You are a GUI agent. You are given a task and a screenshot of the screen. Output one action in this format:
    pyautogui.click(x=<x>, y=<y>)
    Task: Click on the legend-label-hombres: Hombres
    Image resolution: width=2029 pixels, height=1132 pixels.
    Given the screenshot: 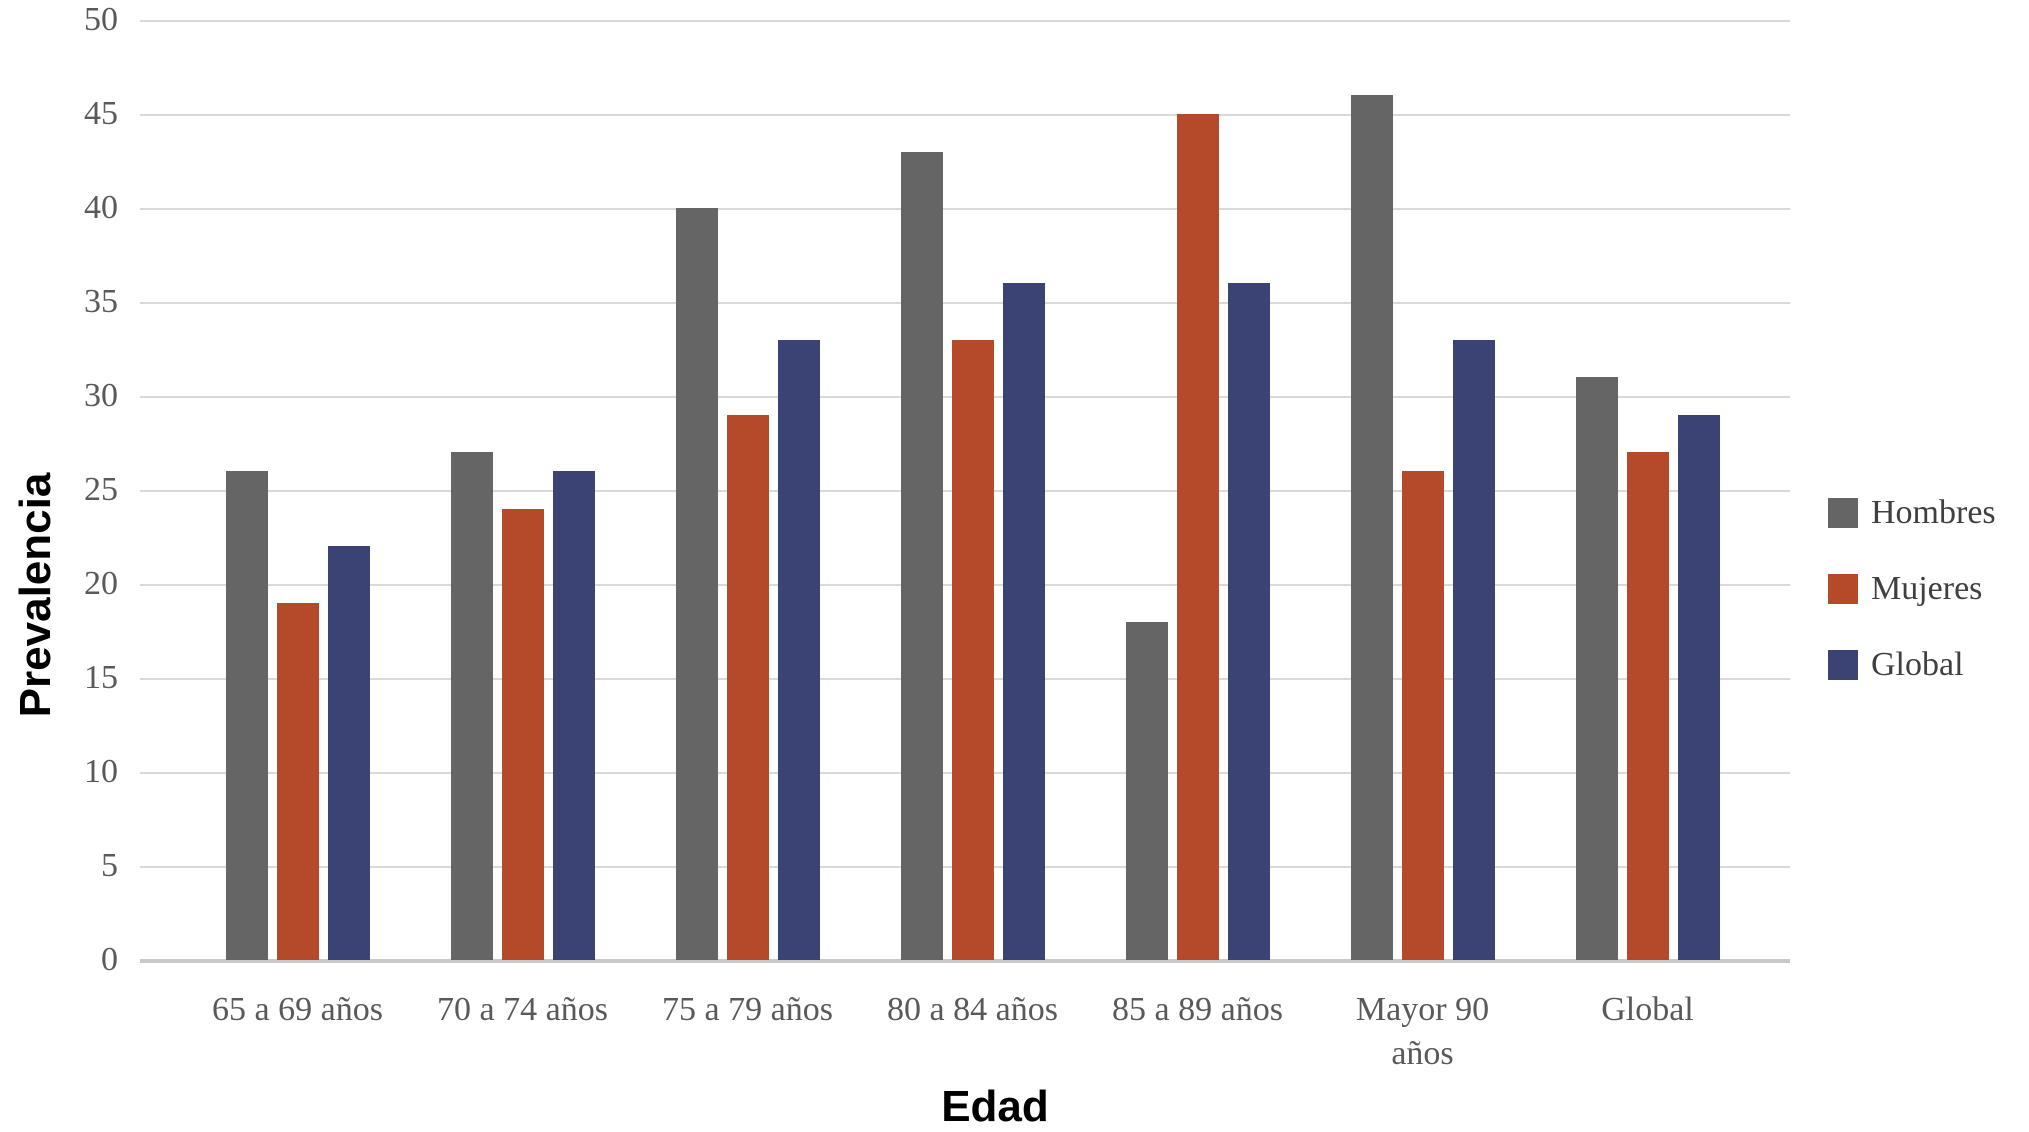 What is the action you would take?
    pyautogui.click(x=1933, y=512)
    